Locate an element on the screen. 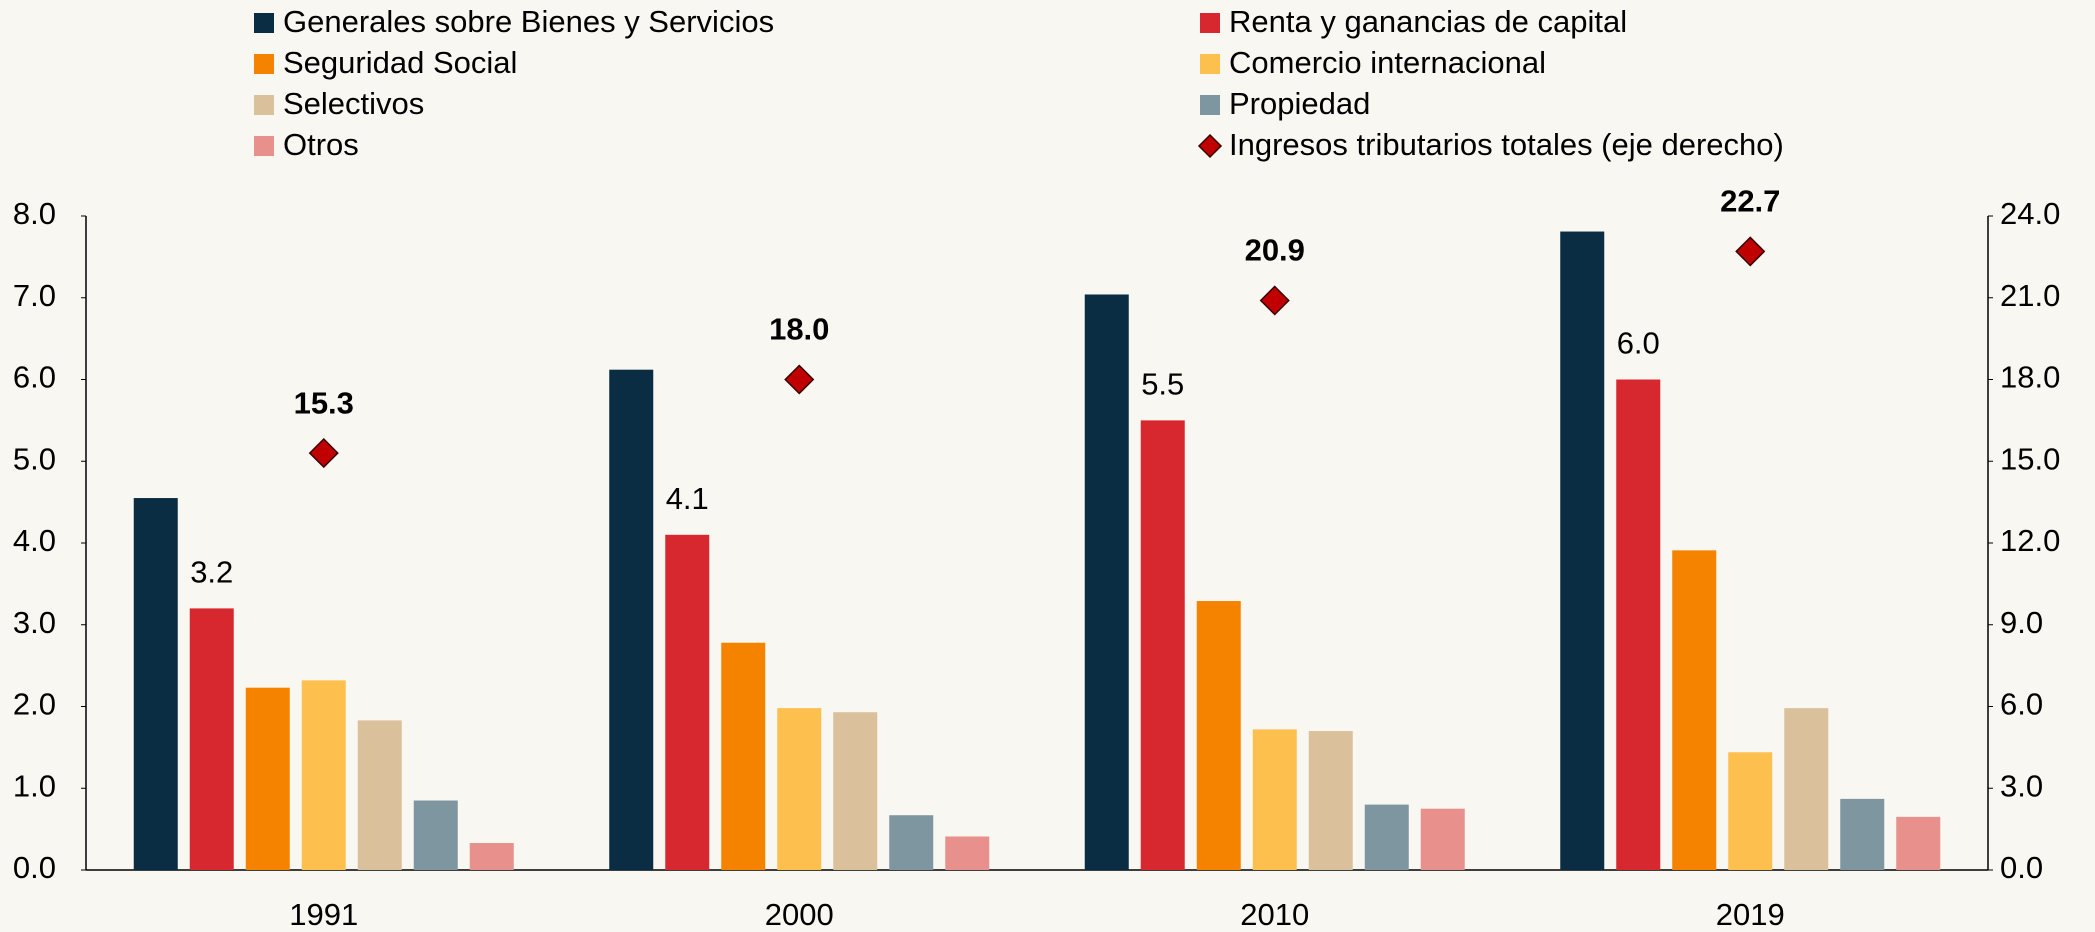  data-label: 15.3 is located at coordinates (324, 402).